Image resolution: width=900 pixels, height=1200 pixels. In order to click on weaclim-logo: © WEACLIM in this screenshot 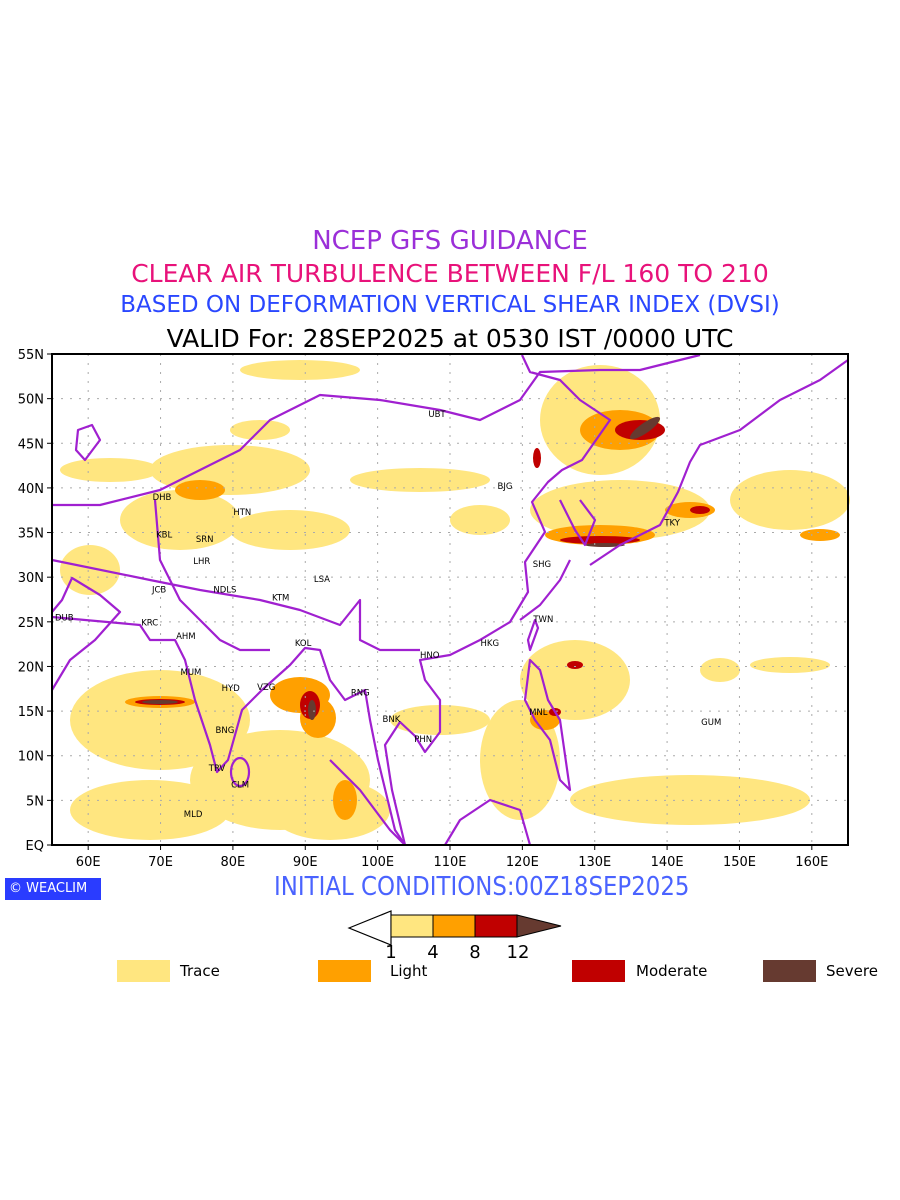, I will do `click(53, 889)`.